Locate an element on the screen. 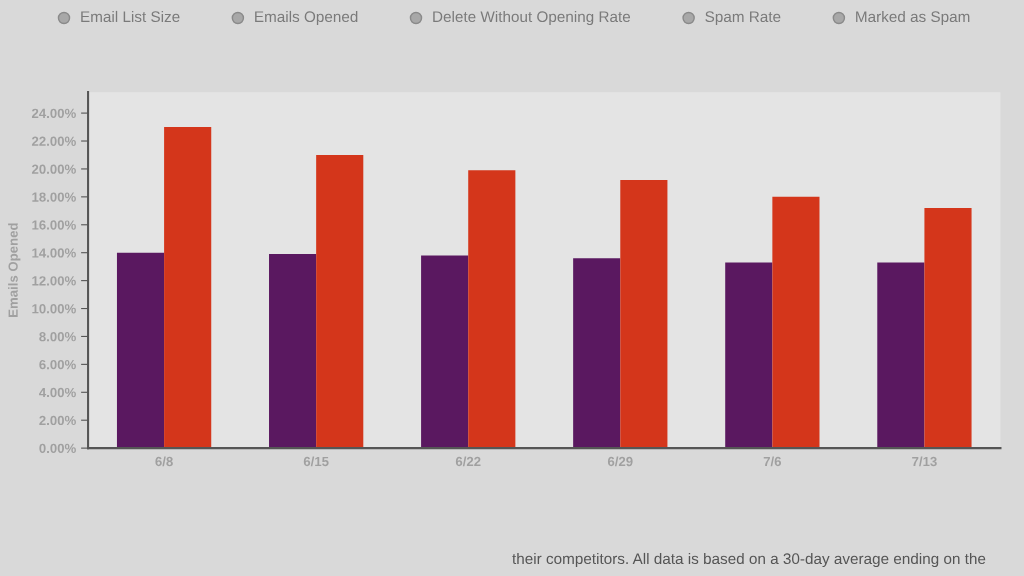 The image size is (1024, 576). text: Email List Size is located at coordinates (130, 16).